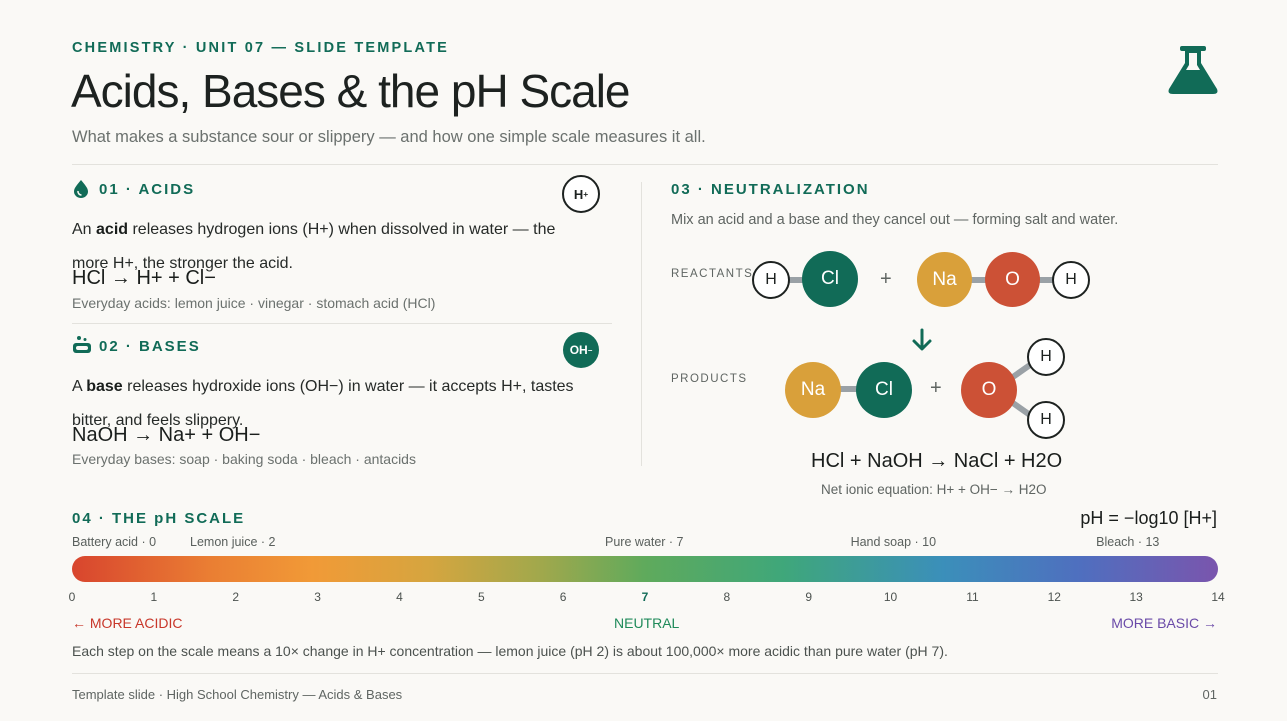 The image size is (1287, 721). I want to click on neutralization-heading: 03 · NEUTRALIZATION, so click(770, 189).